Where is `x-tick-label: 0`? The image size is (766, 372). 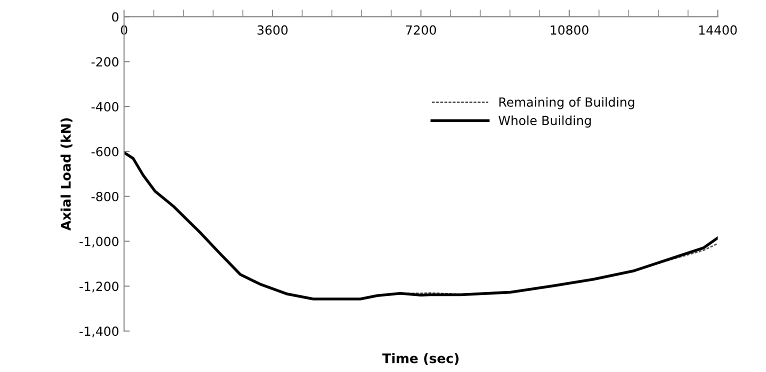 x-tick-label: 0 is located at coordinates (124, 30).